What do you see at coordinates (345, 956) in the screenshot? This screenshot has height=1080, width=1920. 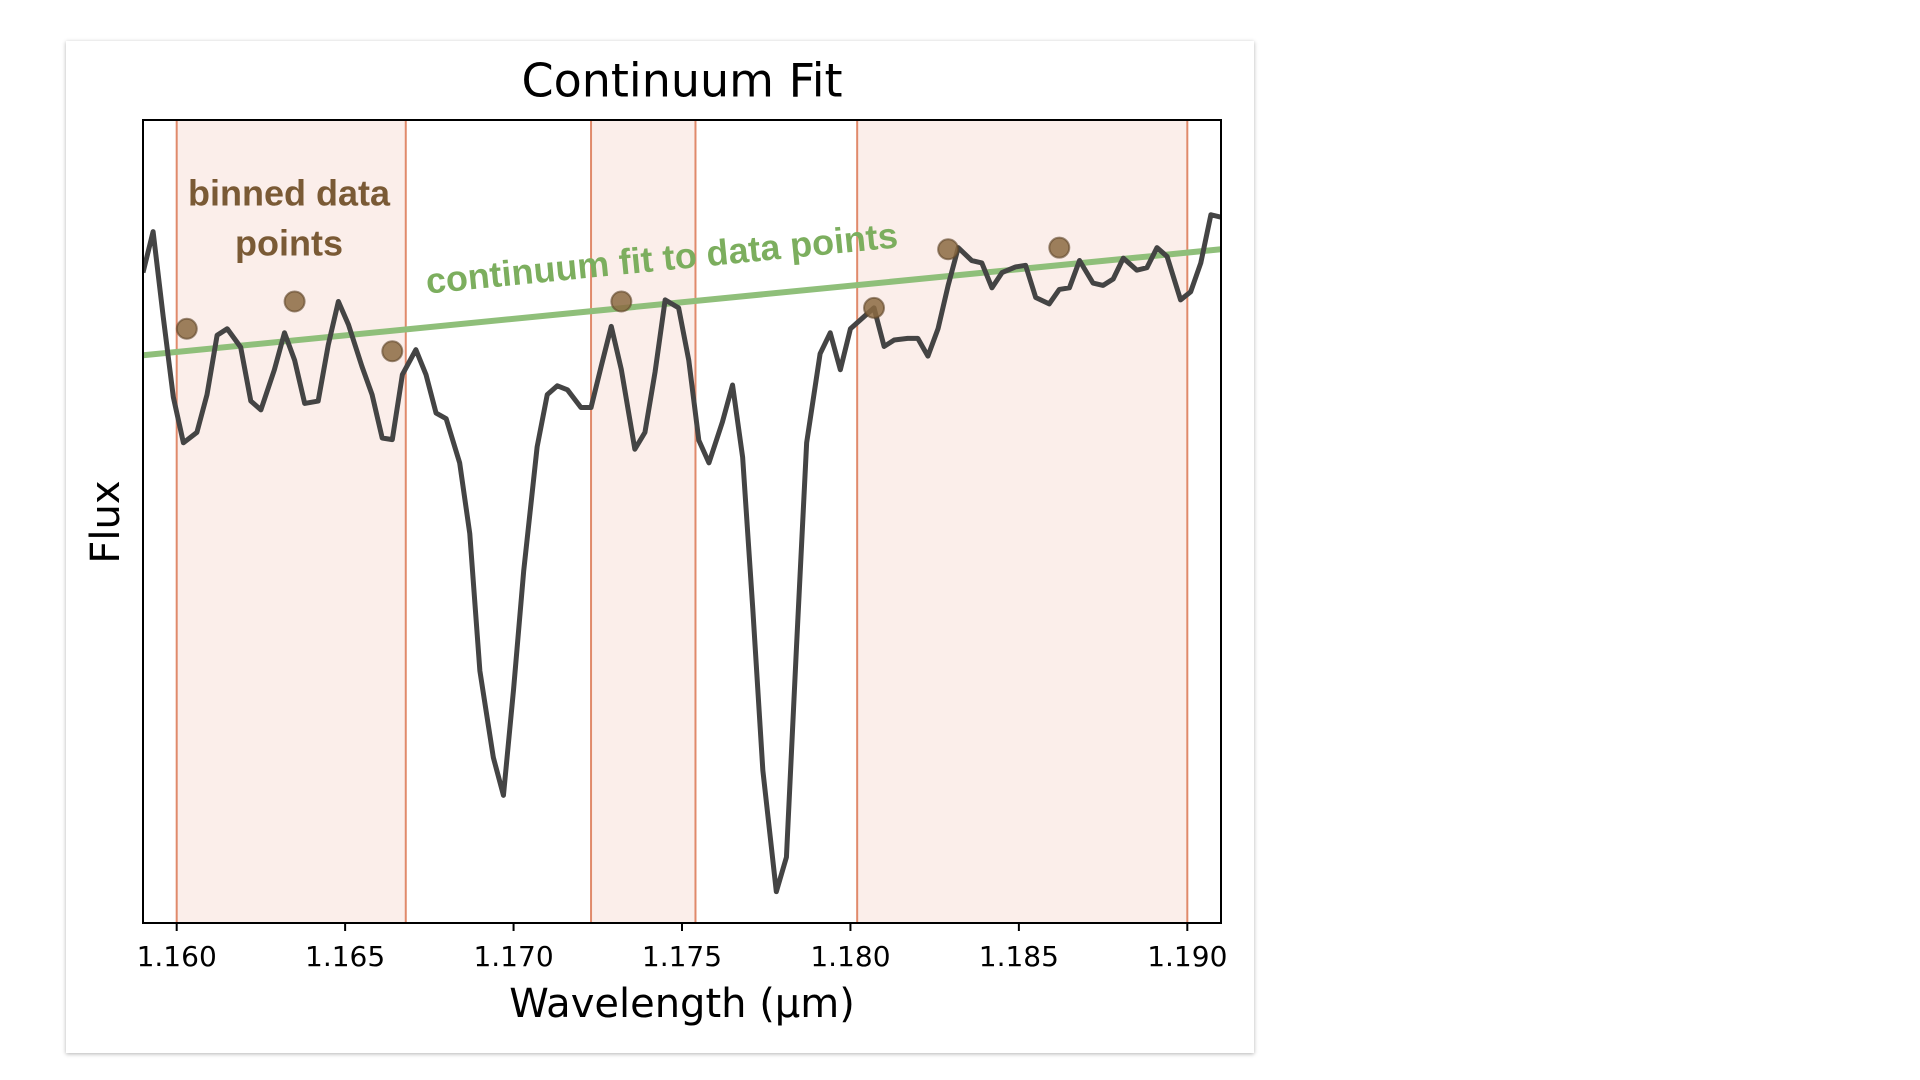 I see `x-tick-label: 1.165` at bounding box center [345, 956].